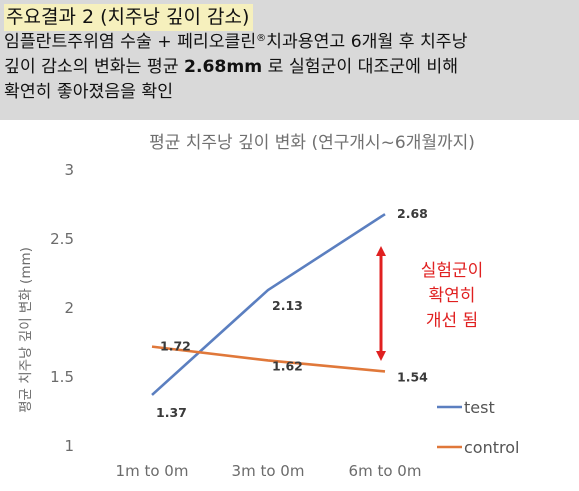 Image resolution: width=579 pixels, height=491 pixels. Describe the element at coordinates (69, 308) in the screenshot. I see `y-tick-label: 2` at that location.